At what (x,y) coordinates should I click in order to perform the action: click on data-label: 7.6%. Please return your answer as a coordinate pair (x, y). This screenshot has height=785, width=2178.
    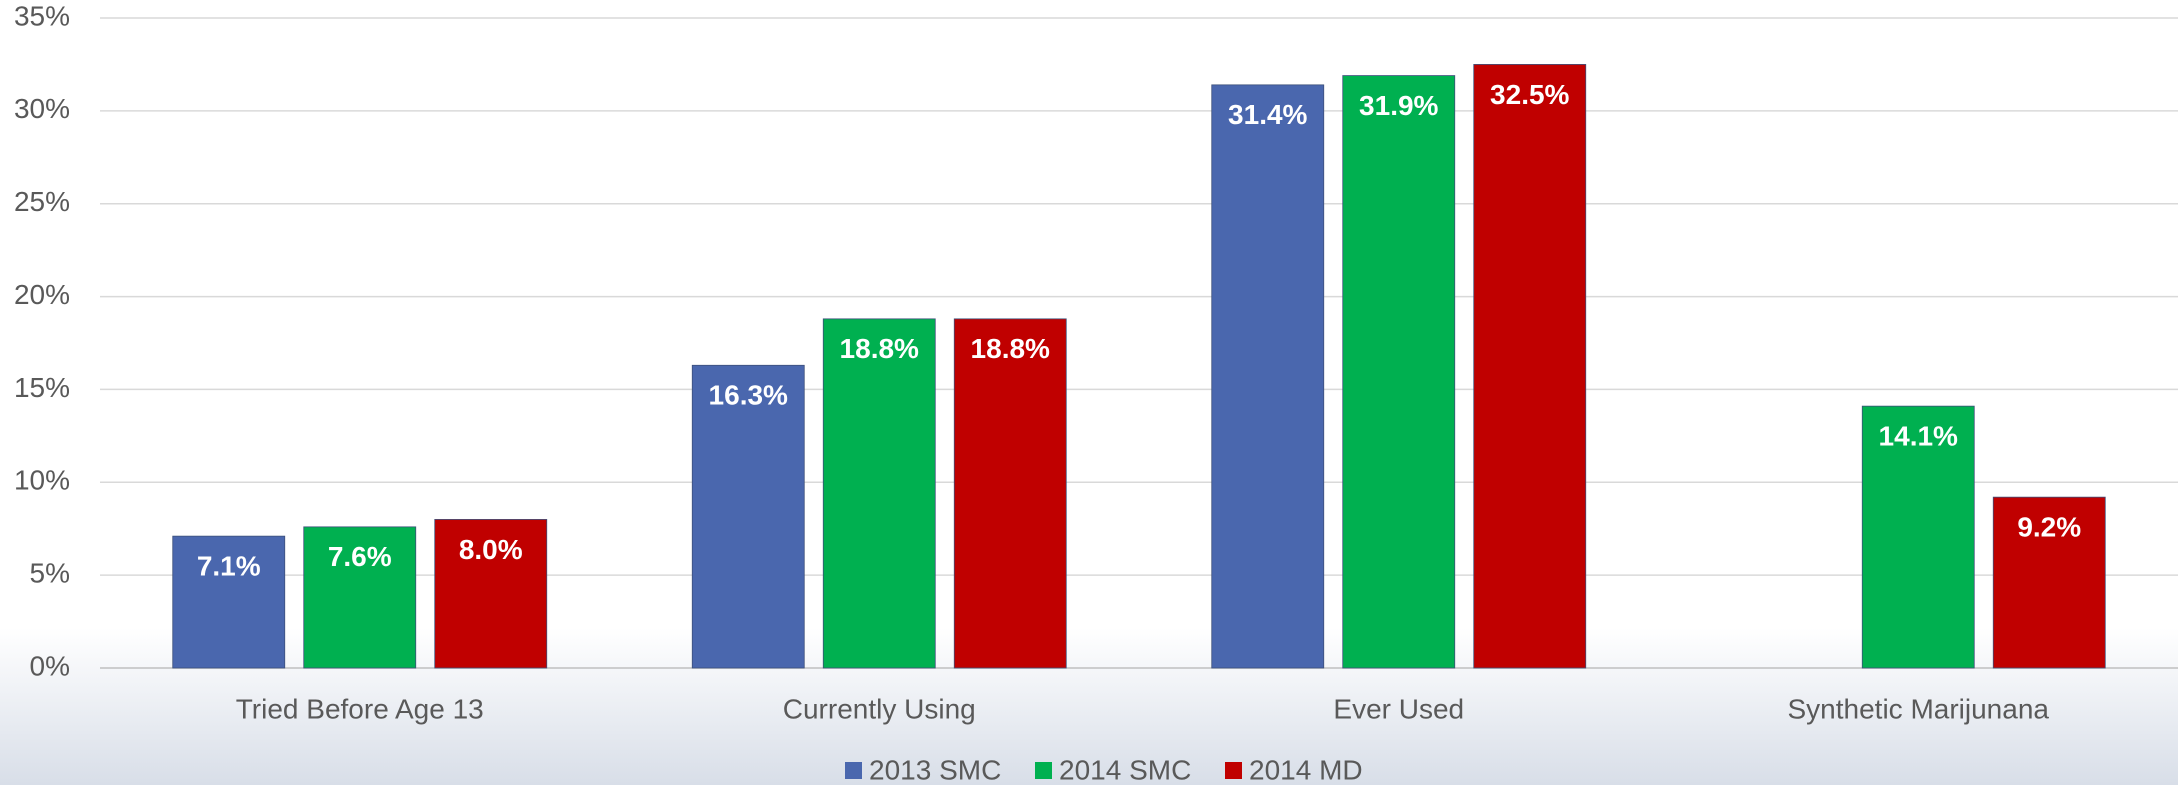
    Looking at the image, I should click on (360, 556).